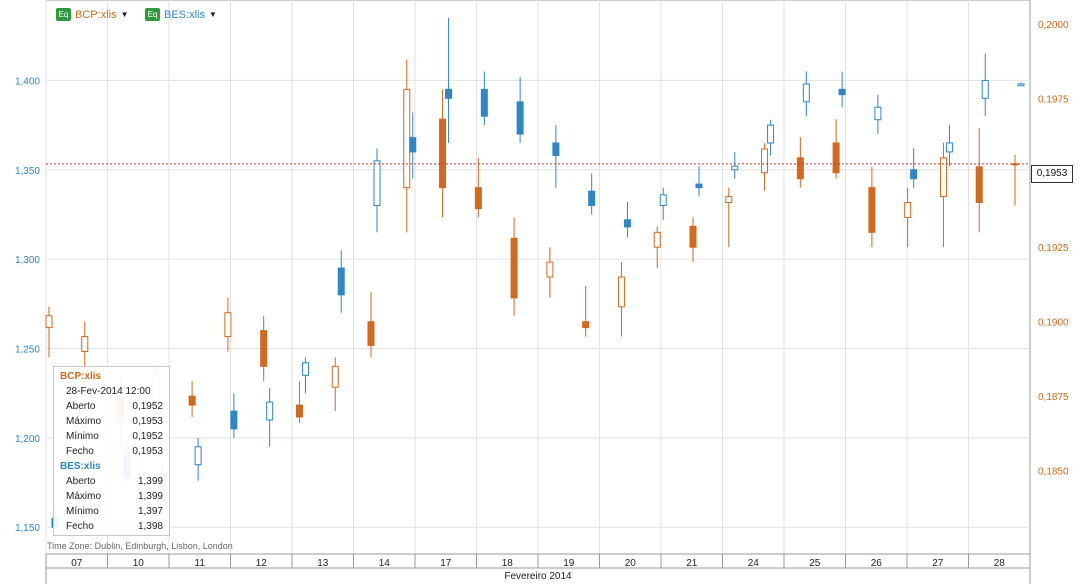 The image size is (1080, 584). I want to click on right-axis-tick-label: 0,1875, so click(1053, 397).